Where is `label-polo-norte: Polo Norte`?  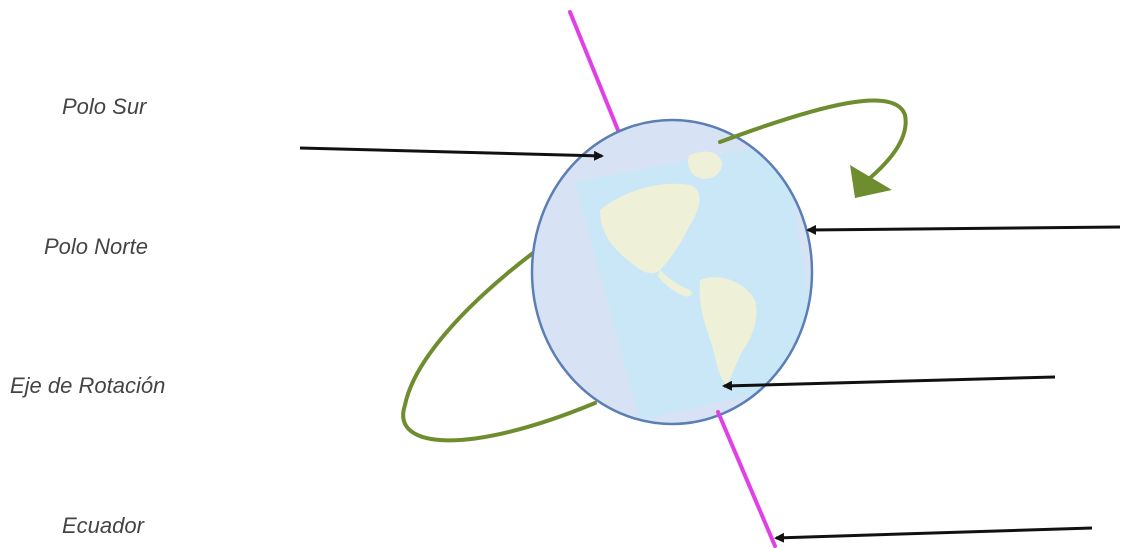
label-polo-norte: Polo Norte is located at coordinates (96, 246).